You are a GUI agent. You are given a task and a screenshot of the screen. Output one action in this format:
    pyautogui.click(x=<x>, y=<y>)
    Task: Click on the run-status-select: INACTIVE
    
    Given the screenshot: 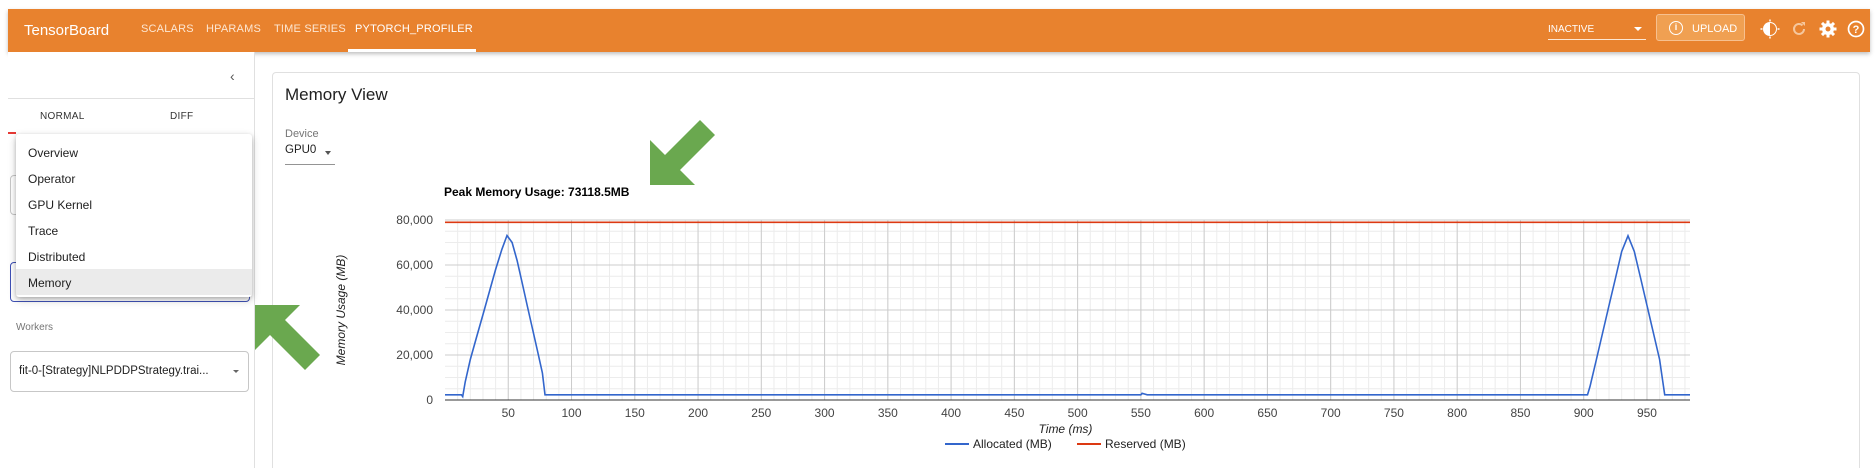 What is the action you would take?
    pyautogui.click(x=1597, y=29)
    